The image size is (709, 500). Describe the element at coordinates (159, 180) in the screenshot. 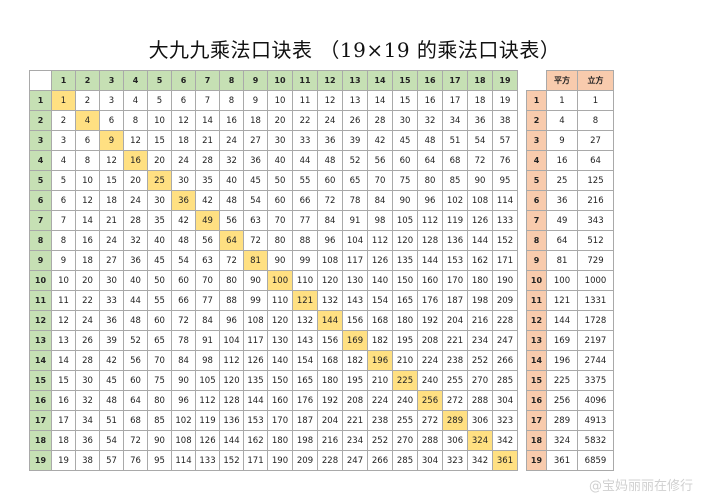

I see `diagonal-cell: 25` at that location.